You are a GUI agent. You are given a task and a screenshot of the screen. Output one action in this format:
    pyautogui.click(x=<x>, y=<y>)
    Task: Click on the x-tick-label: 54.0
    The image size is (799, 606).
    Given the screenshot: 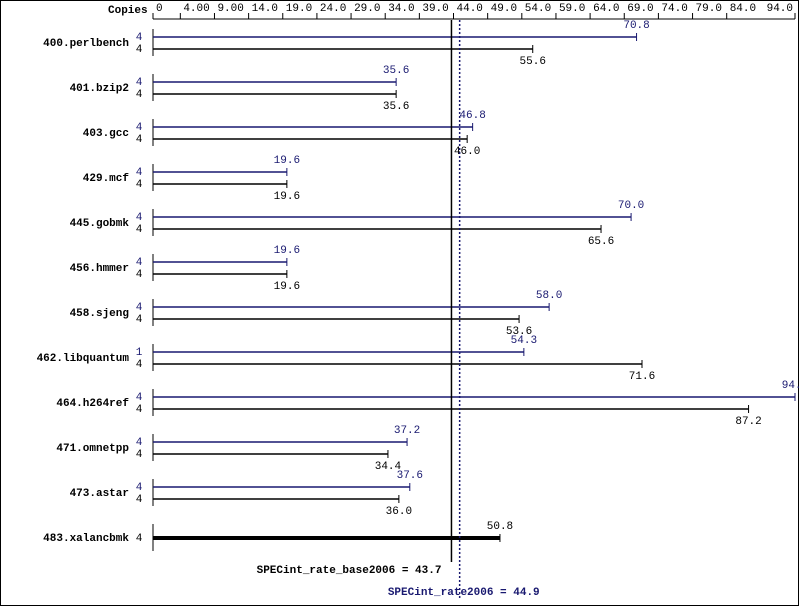 What is the action you would take?
    pyautogui.click(x=538, y=9)
    